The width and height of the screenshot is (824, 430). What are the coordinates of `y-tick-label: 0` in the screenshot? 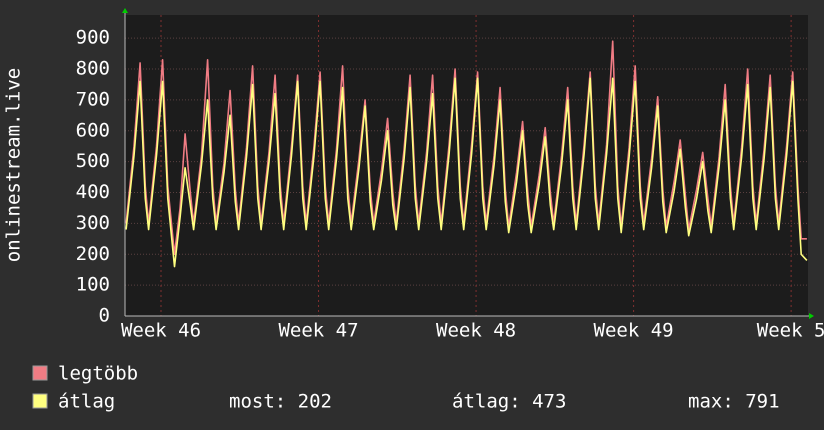 It's located at (104, 316).